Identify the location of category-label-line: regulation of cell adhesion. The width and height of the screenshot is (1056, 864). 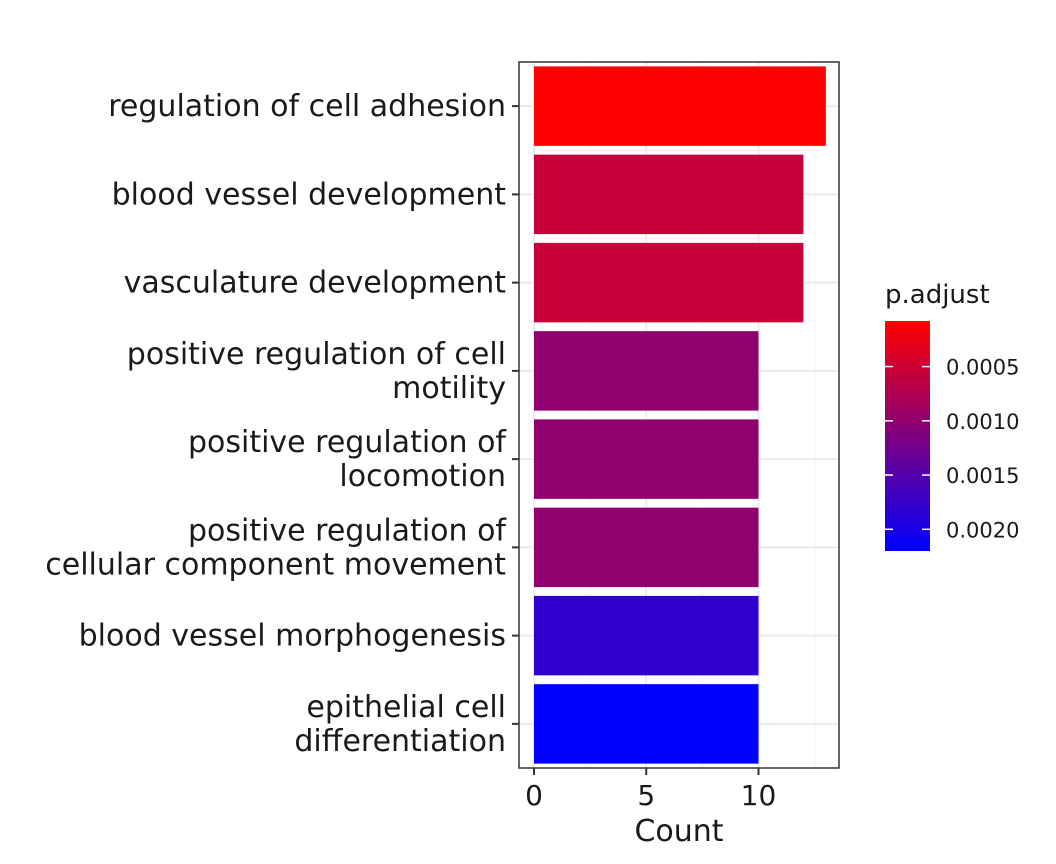
(307, 106).